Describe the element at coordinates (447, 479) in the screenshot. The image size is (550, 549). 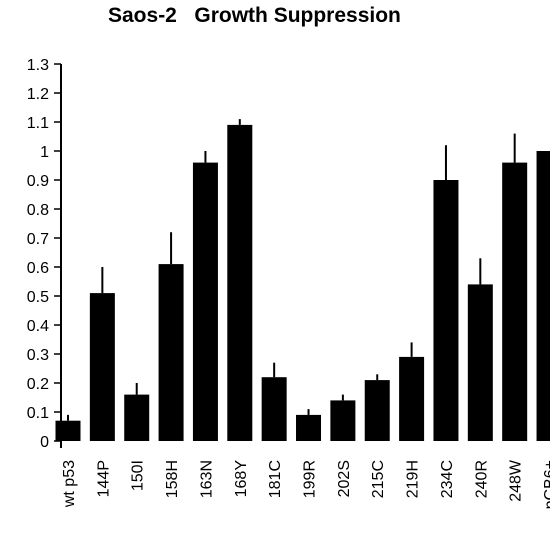
I see `category-label: 234C` at that location.